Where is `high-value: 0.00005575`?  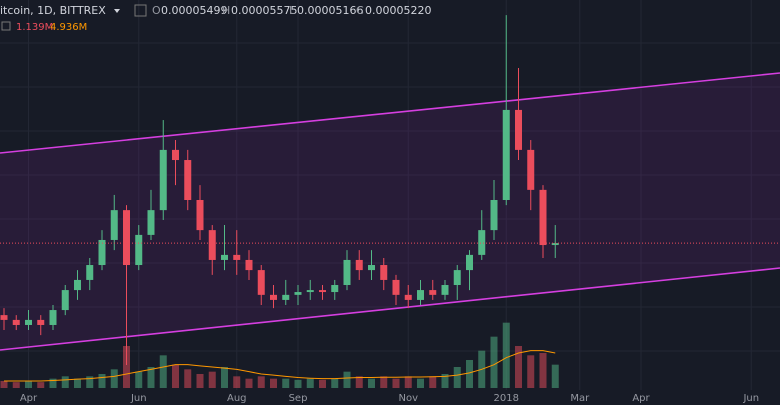 high-value: 0.00005575 is located at coordinates (264, 10).